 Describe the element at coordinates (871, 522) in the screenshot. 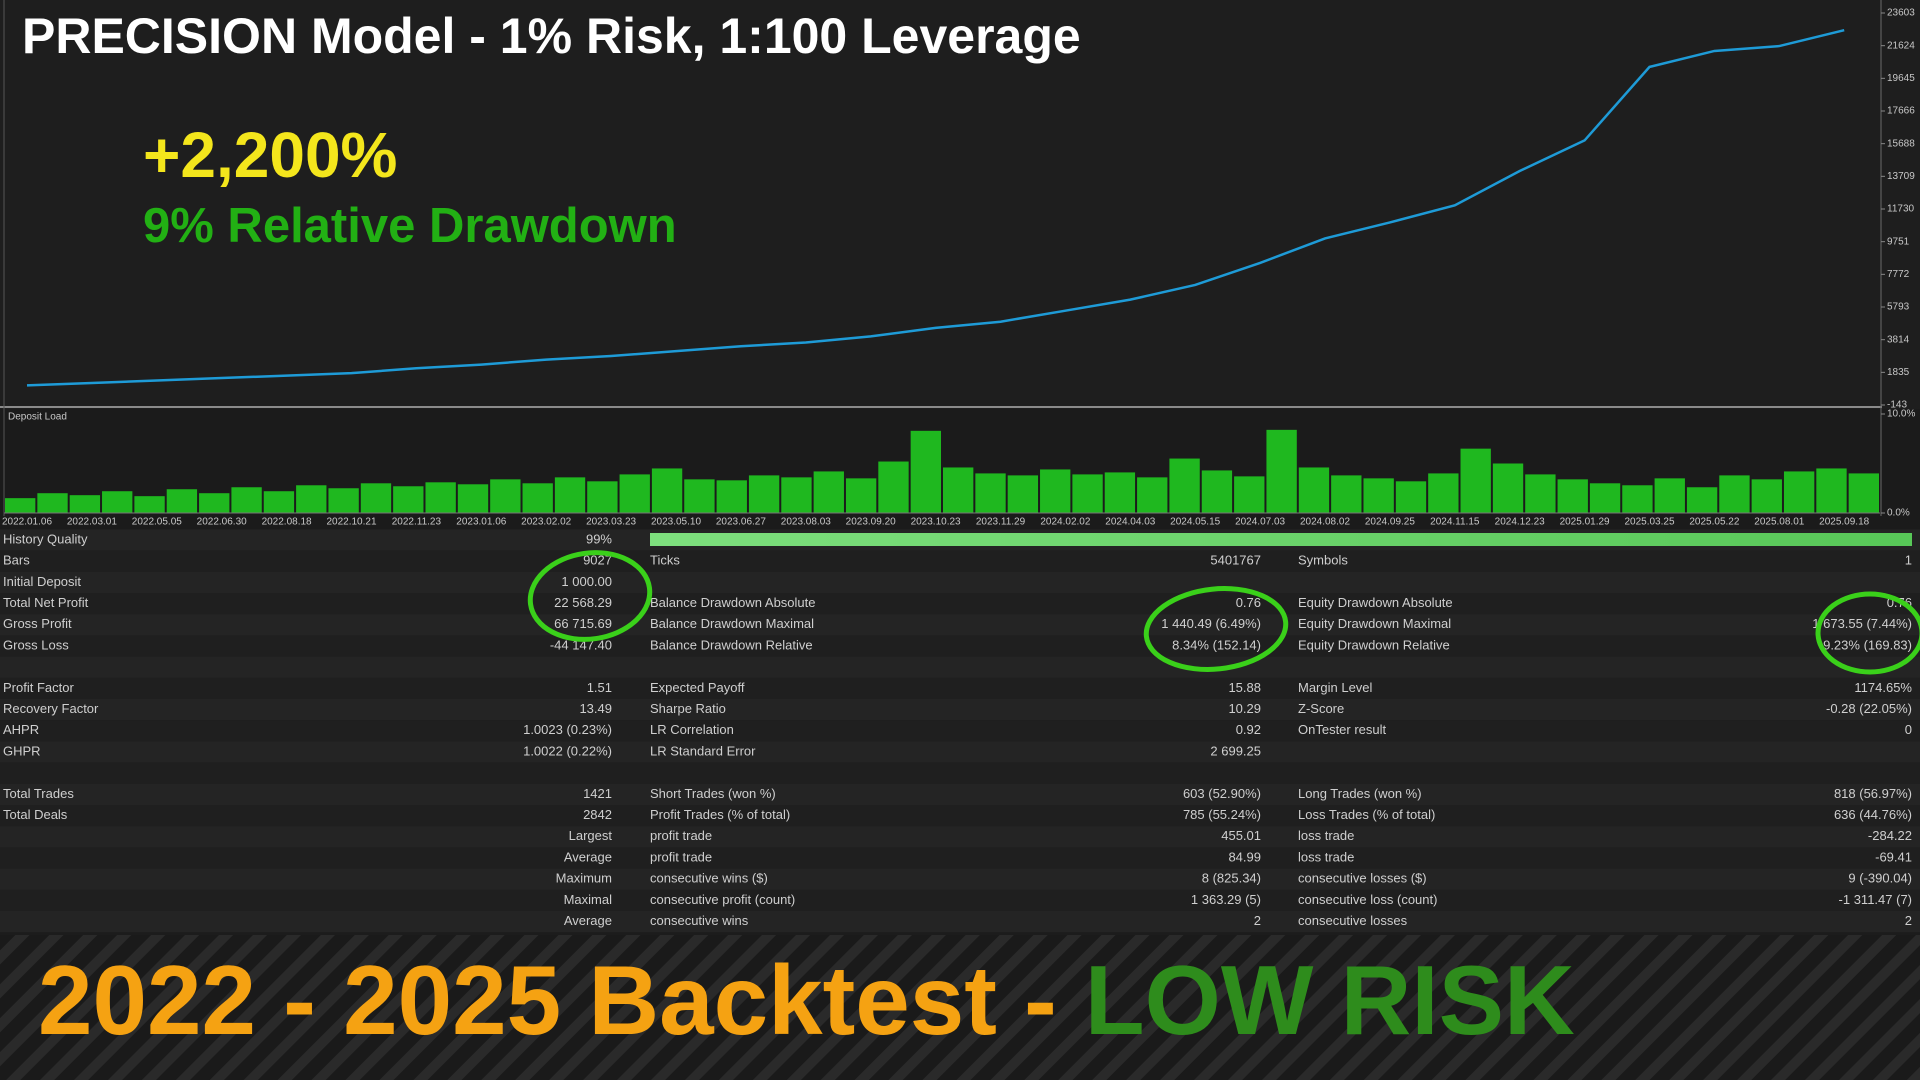

I see `x-tick-label: 2023.09.20` at that location.